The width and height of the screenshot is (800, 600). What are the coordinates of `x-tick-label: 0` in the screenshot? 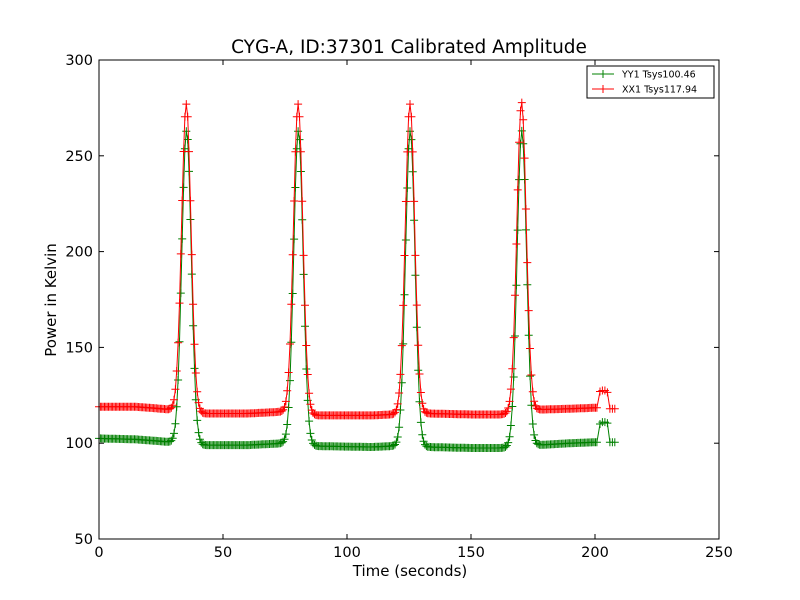 It's located at (98, 553).